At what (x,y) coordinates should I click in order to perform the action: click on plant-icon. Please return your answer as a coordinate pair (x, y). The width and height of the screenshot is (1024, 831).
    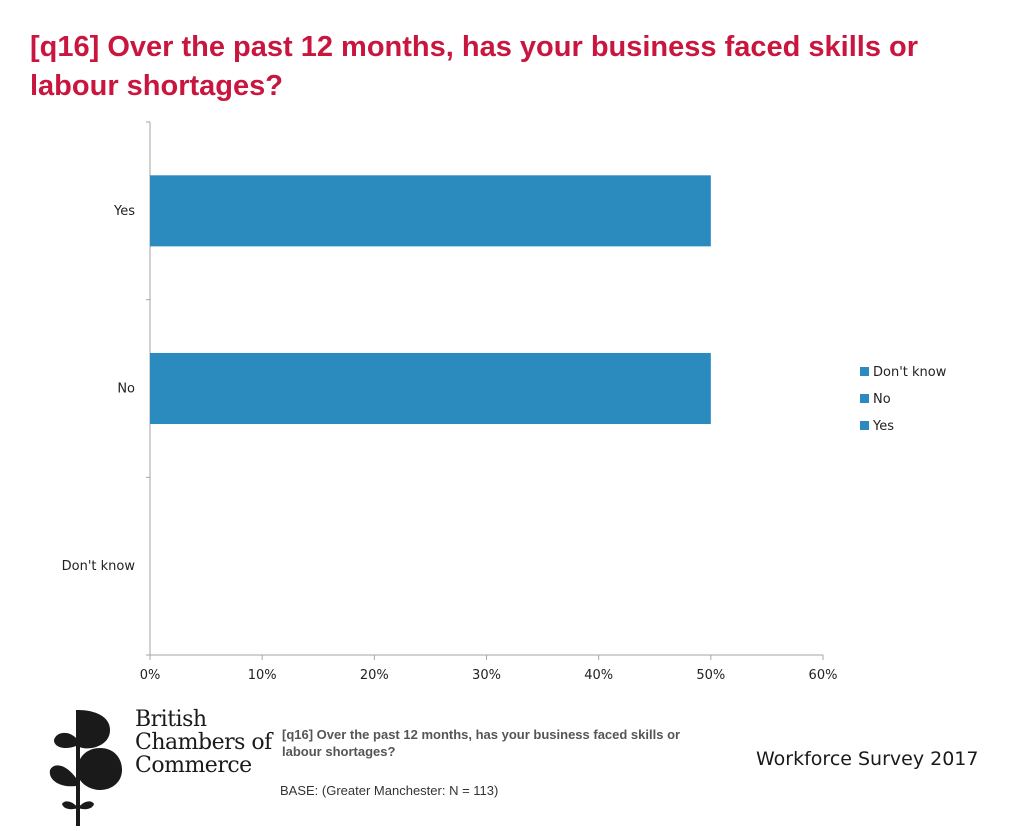
    Looking at the image, I should click on (85, 768).